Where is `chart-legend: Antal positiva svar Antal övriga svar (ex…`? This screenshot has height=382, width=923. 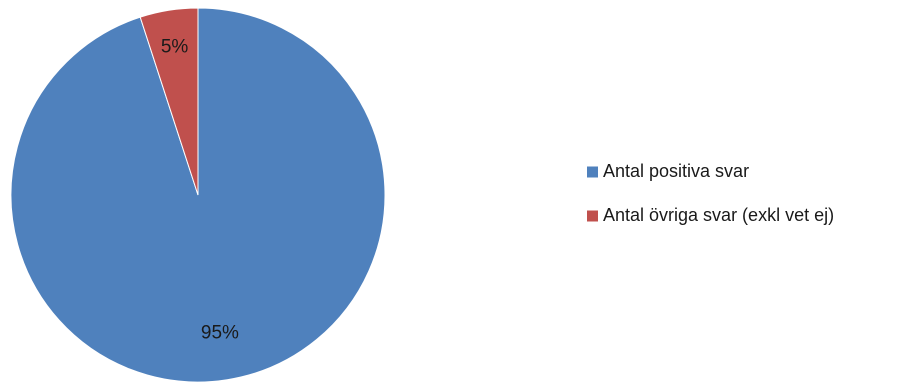
chart-legend: Antal positiva svar Antal övriga svar (ex… is located at coordinates (710, 193).